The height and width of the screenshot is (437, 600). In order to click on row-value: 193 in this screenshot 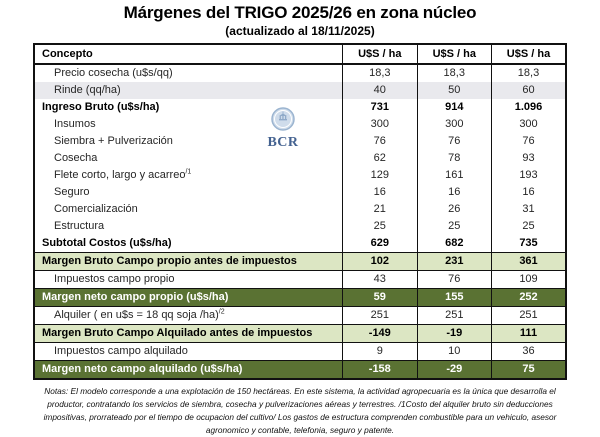, I will do `click(528, 175)`.